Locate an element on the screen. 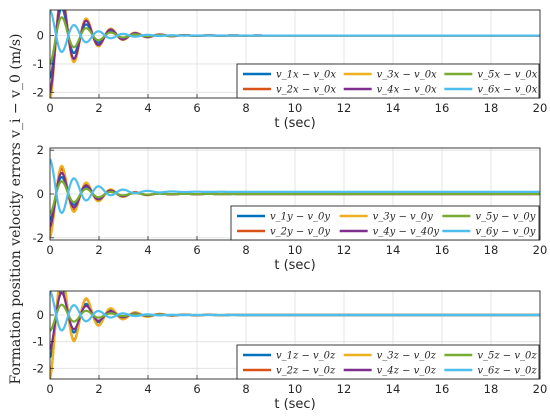 The height and width of the screenshot is (418, 550). legend-label-4: v_4y − v_40y is located at coordinates (406, 232).